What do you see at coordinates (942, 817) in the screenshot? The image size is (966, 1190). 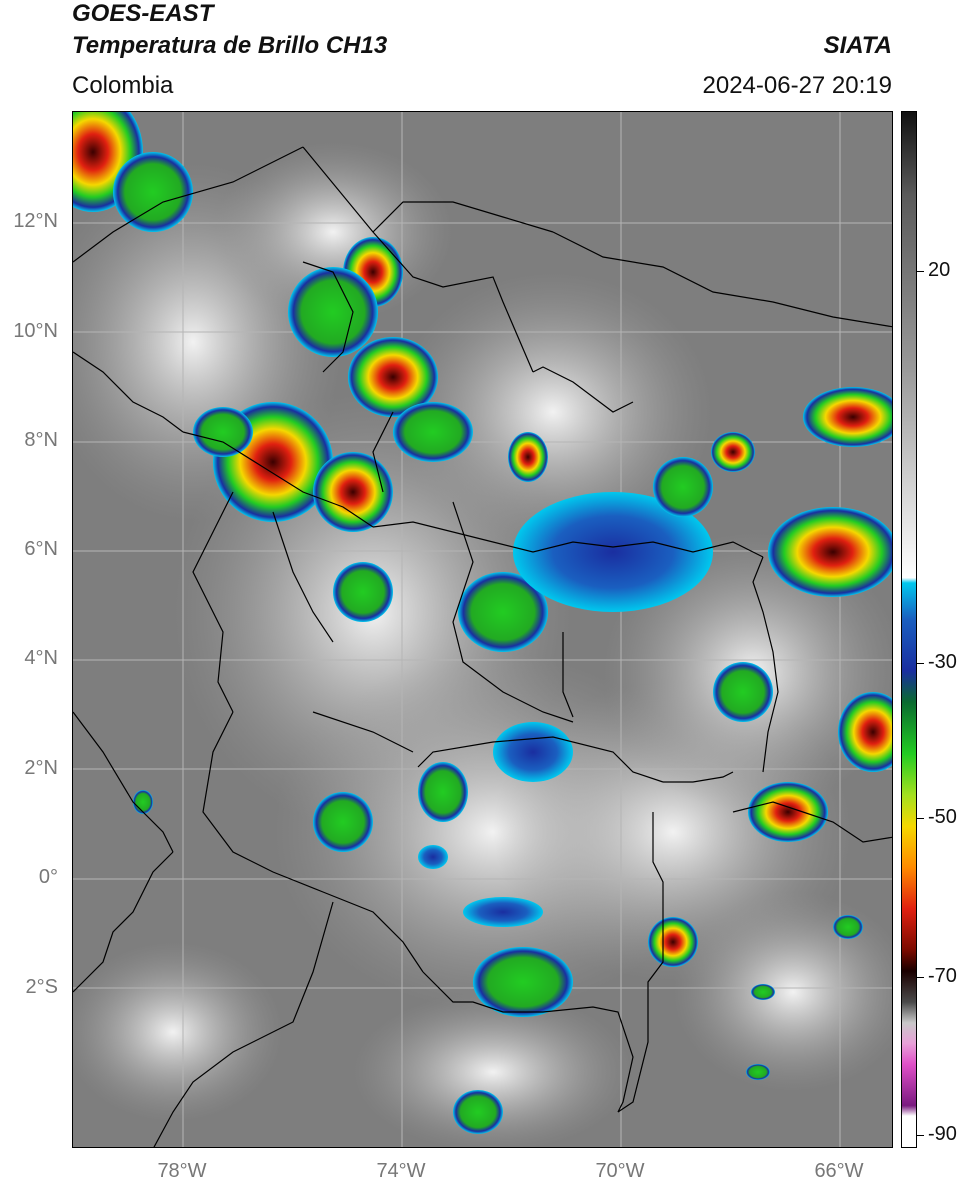 I see `colorbar-label-minus50: -50` at bounding box center [942, 817].